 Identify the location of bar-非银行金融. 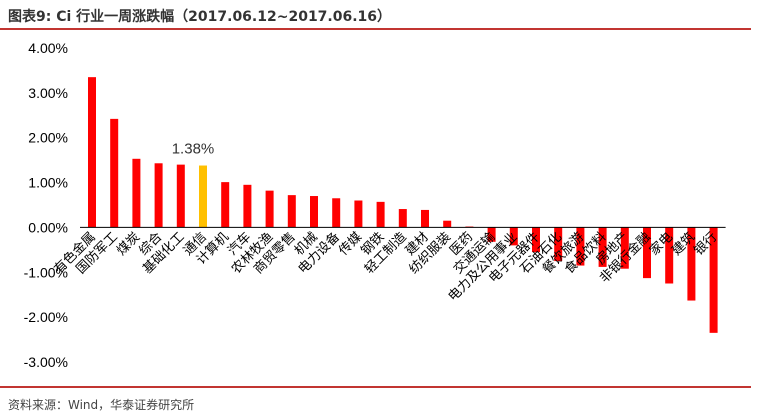
(647, 253).